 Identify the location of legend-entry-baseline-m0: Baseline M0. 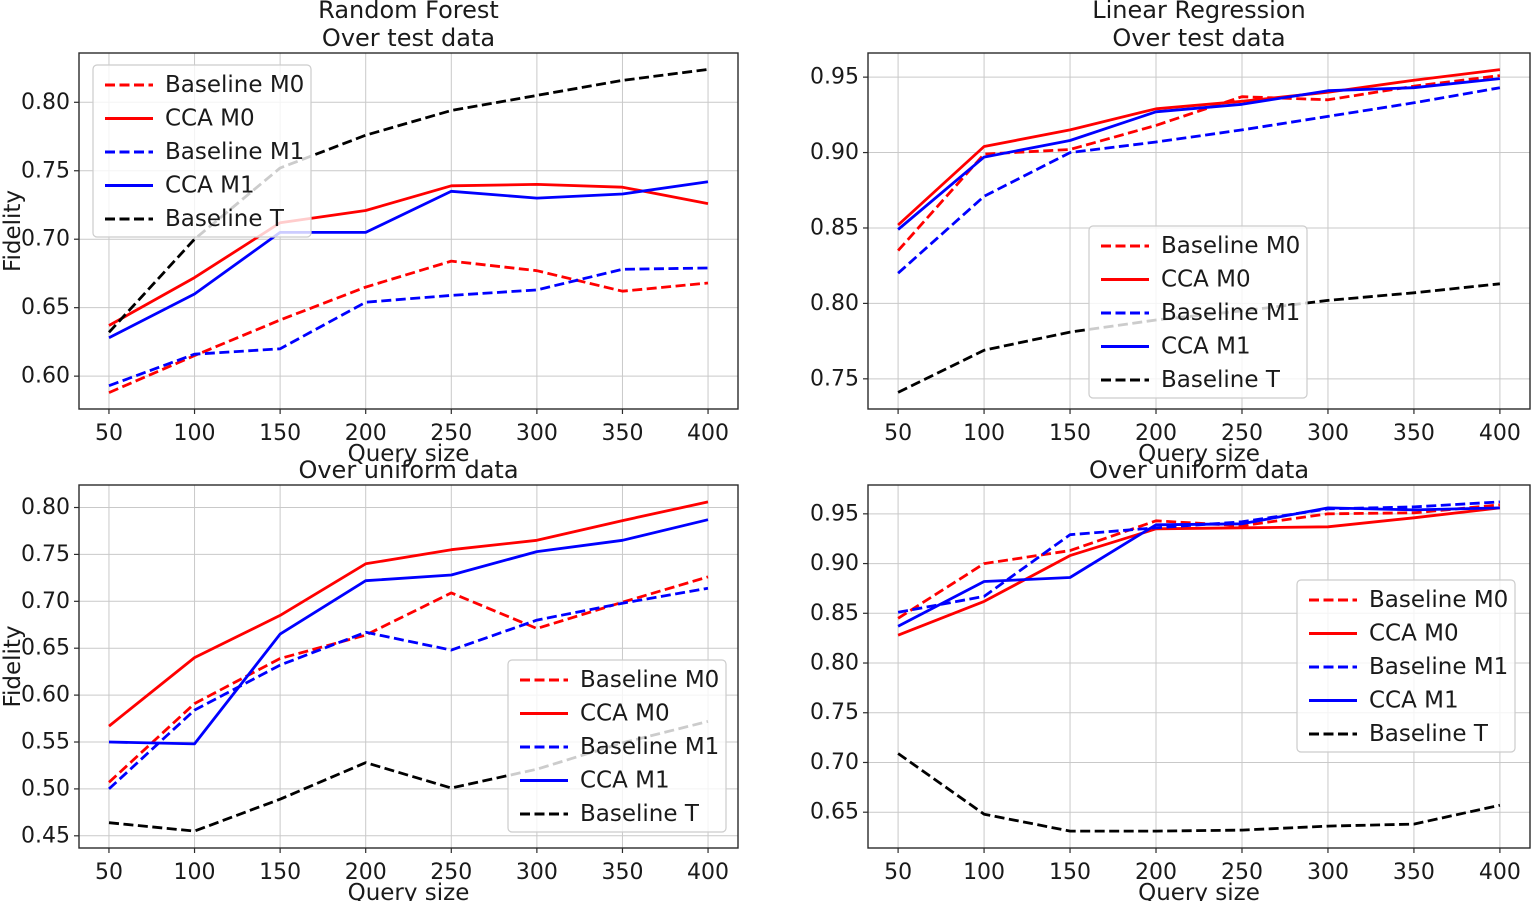
(1200, 246).